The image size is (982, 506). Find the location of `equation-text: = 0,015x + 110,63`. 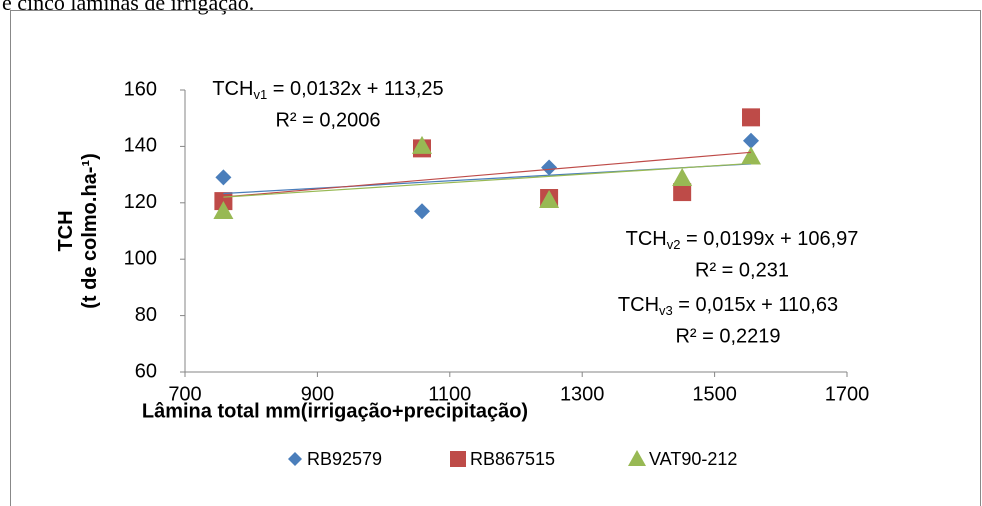

equation-text: = 0,015x + 110,63 is located at coordinates (755, 305).